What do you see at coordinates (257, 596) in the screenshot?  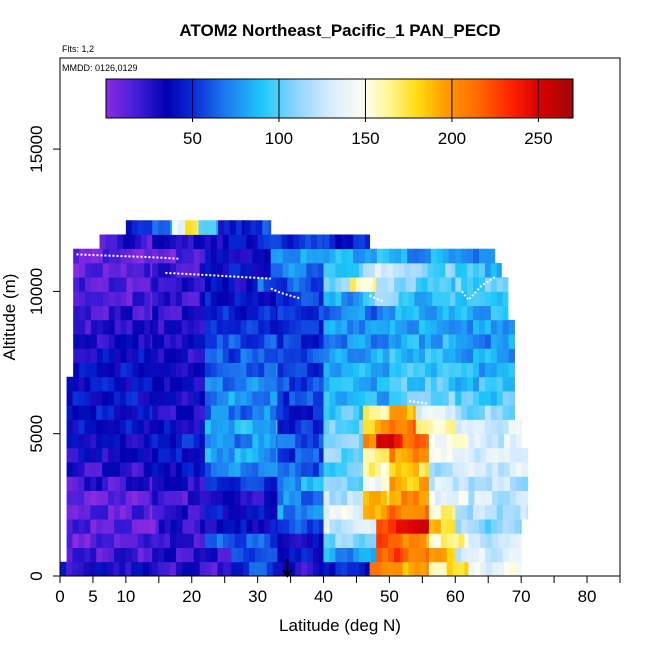 I see `x-tick-label: 30` at bounding box center [257, 596].